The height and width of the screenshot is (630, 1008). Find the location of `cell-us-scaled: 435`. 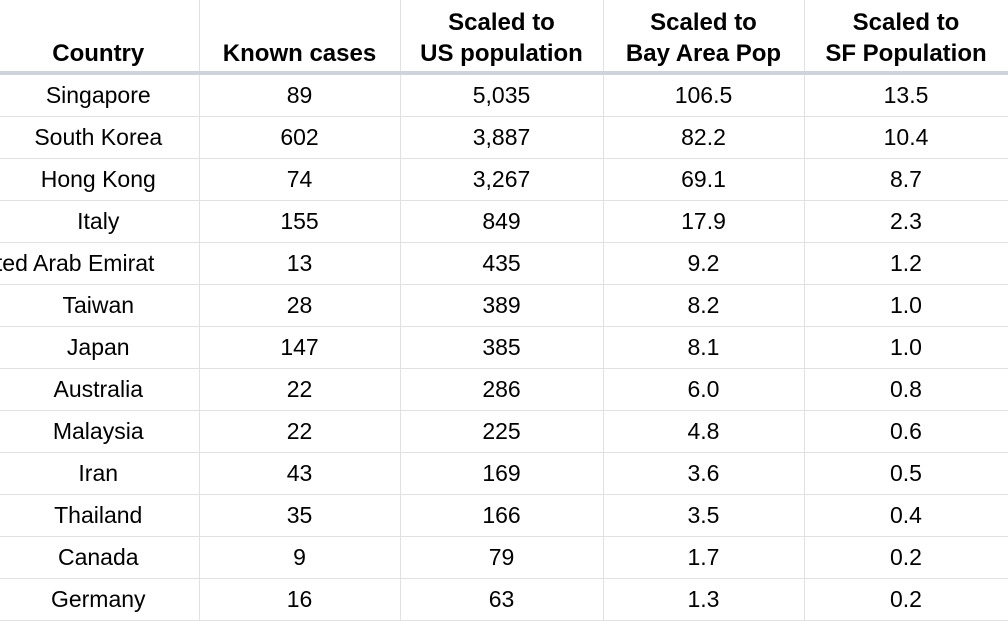

cell-us-scaled: 435 is located at coordinates (502, 263).